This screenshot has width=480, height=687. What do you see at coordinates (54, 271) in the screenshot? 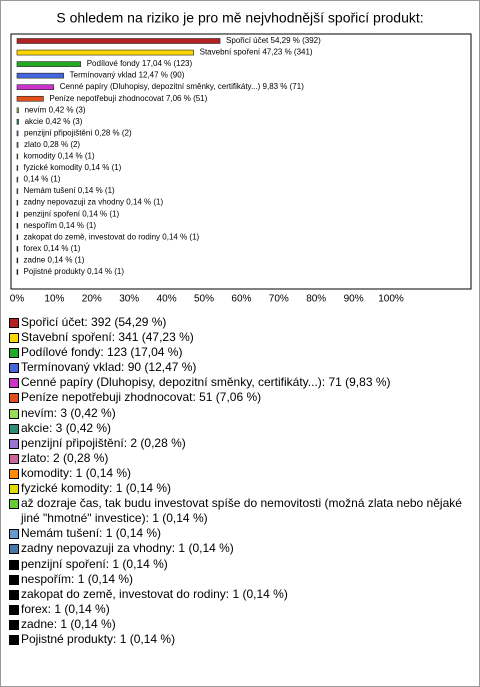
I see `category-label: Pojistné produkty` at bounding box center [54, 271].